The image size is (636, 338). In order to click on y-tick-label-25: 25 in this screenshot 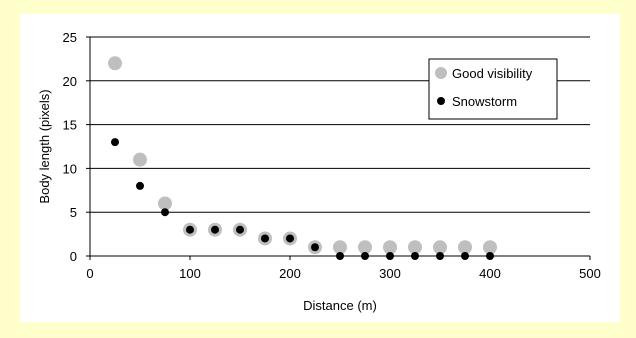, I will do `click(70, 37)`.